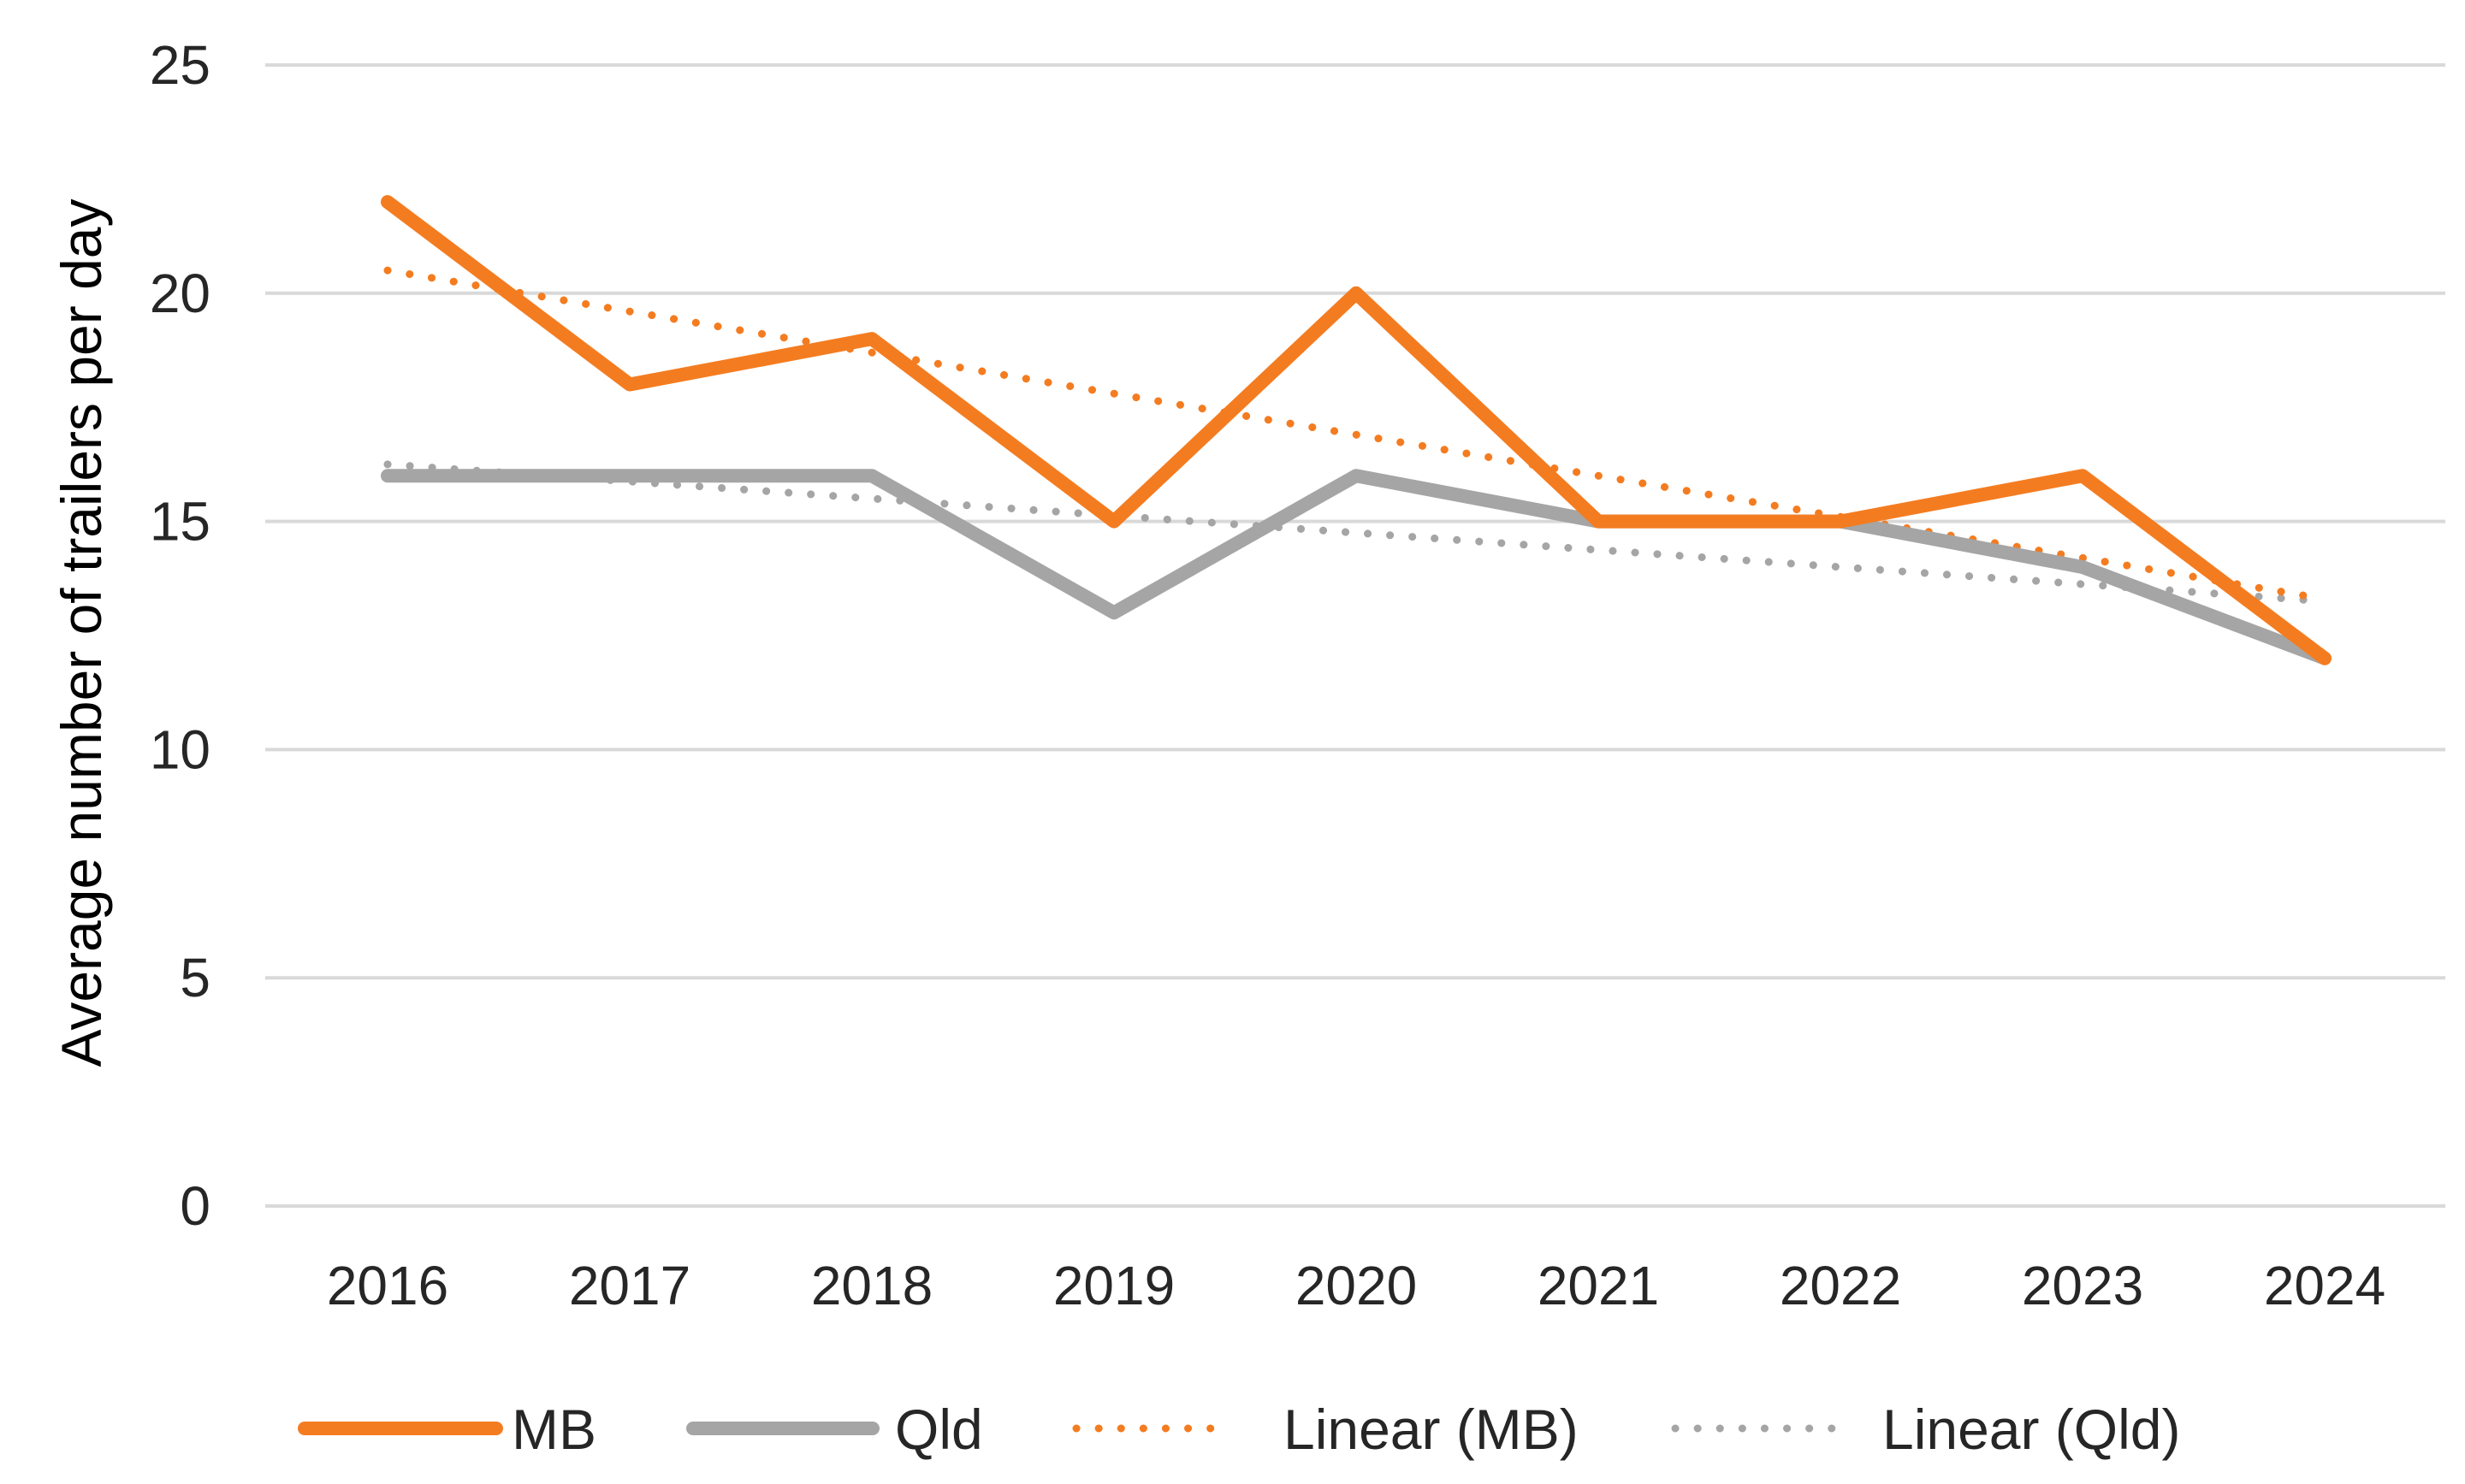  I want to click on legend-entry-qld: Qld, so click(834, 1429).